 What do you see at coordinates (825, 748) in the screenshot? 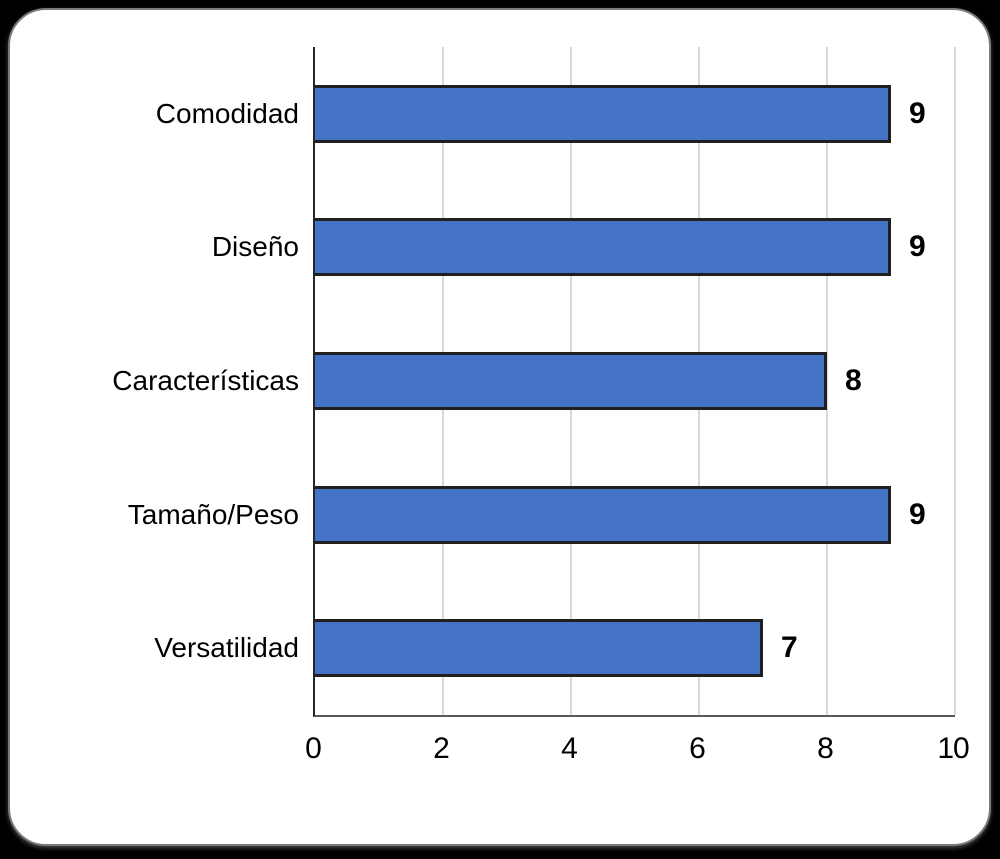
I see `x-axis-tick-label-8: 8` at bounding box center [825, 748].